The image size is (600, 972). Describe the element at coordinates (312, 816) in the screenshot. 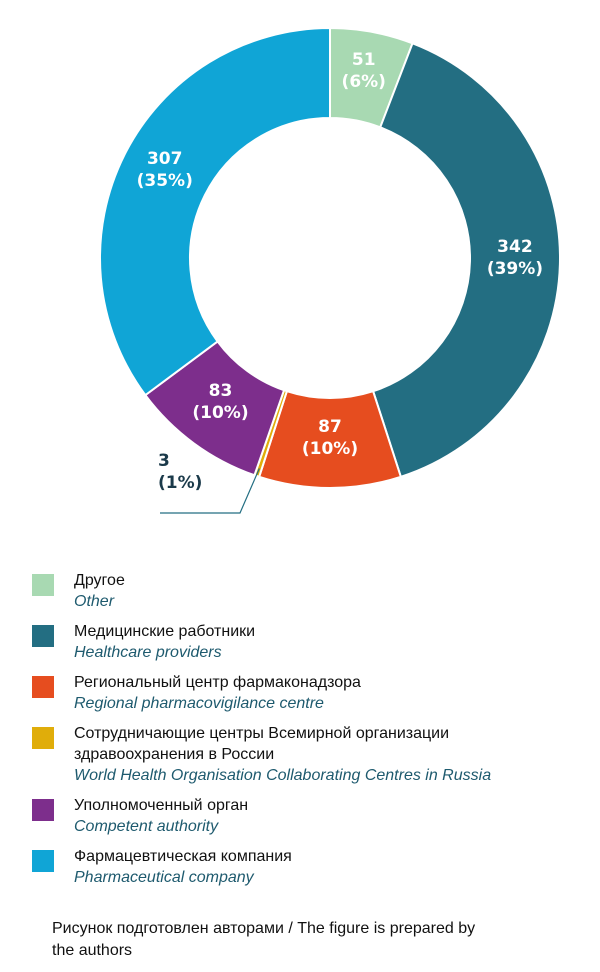

I see `legend-item-competent-authority: Уполномоченный орган Competent authority` at that location.